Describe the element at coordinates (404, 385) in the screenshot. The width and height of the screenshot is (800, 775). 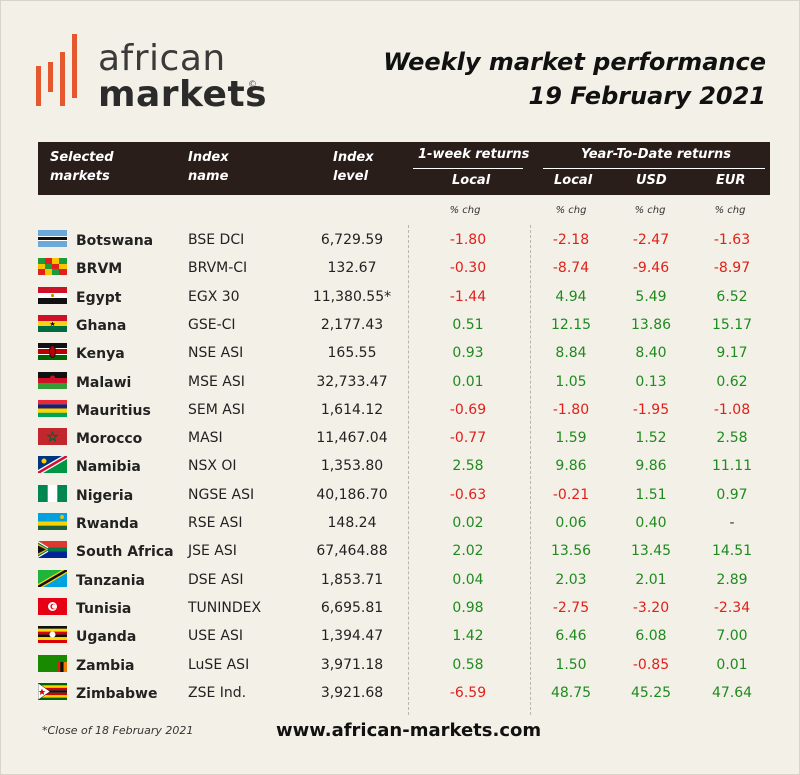
I see `table-row: Malawi MSE ASI 32,733.47 0.01 1.05 0.13 0.62` at that location.